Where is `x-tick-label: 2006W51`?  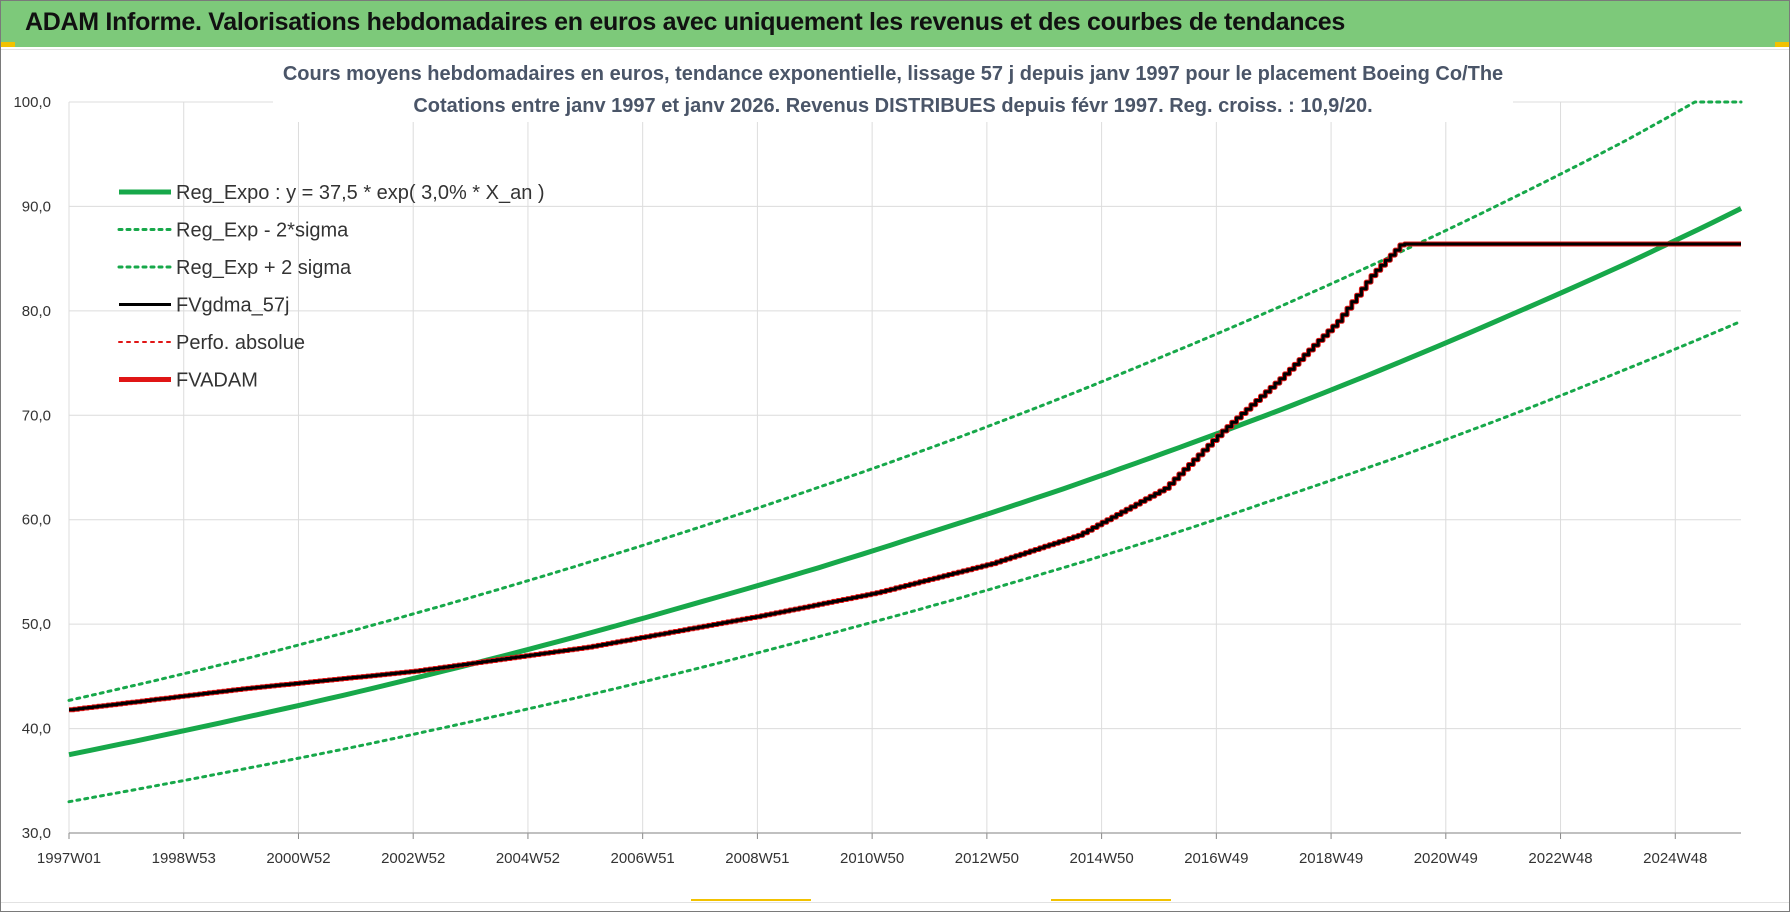 x-tick-label: 2006W51 is located at coordinates (643, 858).